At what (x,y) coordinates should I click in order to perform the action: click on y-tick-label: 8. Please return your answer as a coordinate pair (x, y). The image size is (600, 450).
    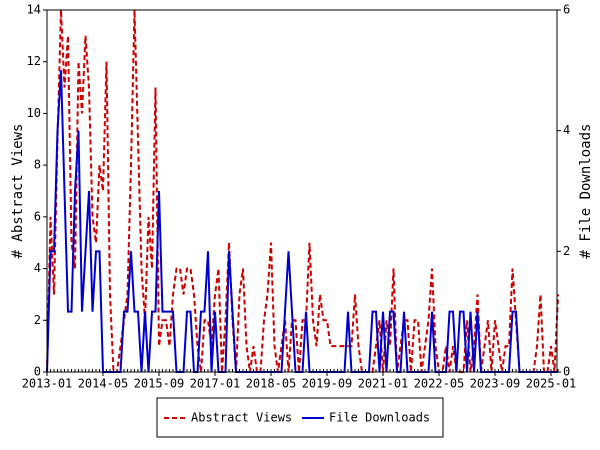
    Looking at the image, I should click on (37, 165).